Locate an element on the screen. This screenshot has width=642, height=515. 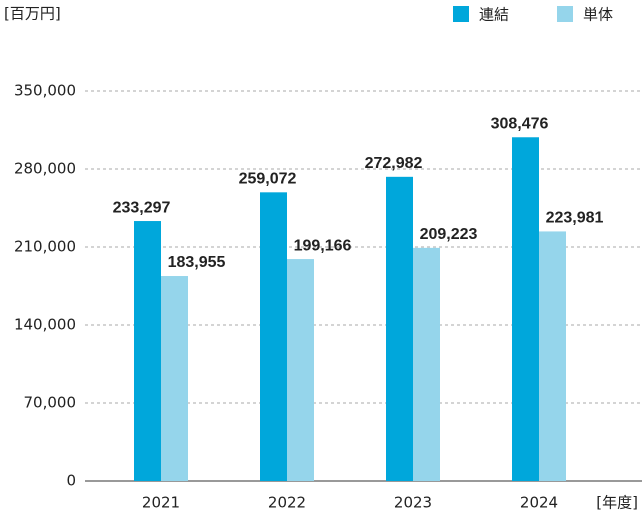
y-tick-label: 350,000 is located at coordinates (45, 91).